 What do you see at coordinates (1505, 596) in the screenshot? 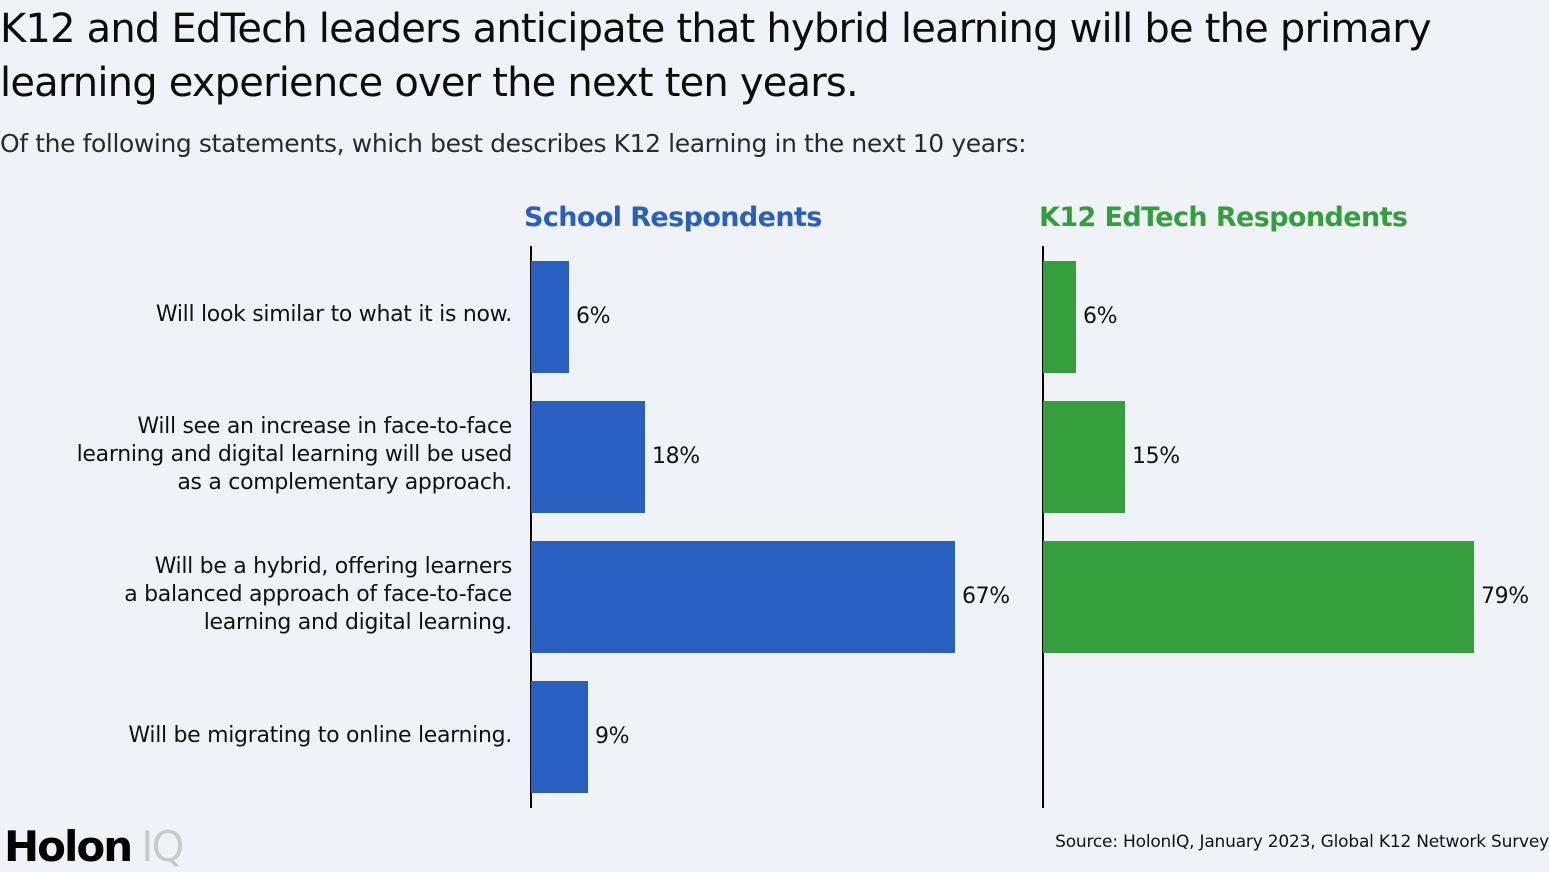
I see `bar-value-label: 79%` at bounding box center [1505, 596].